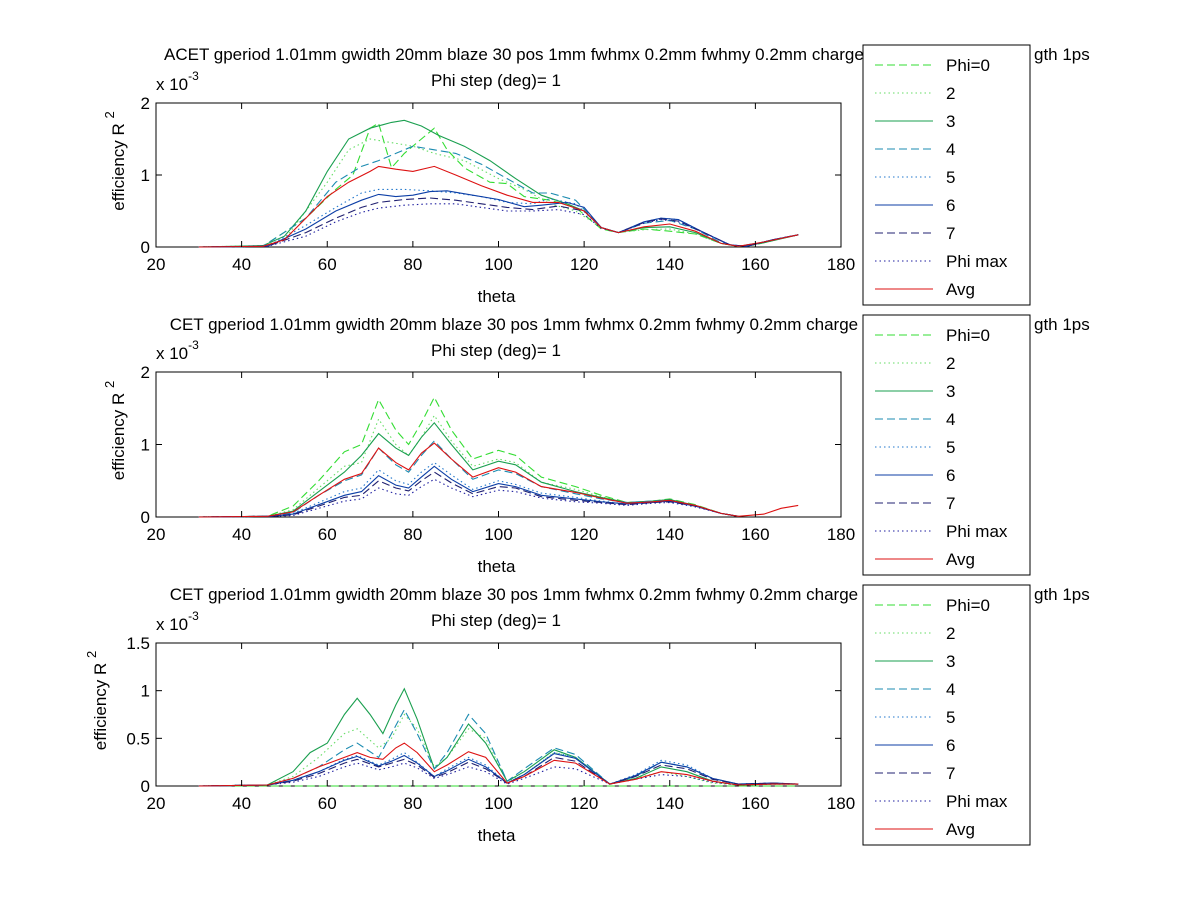  Describe the element at coordinates (960, 829) in the screenshot. I see `legend-entry: Avg` at that location.